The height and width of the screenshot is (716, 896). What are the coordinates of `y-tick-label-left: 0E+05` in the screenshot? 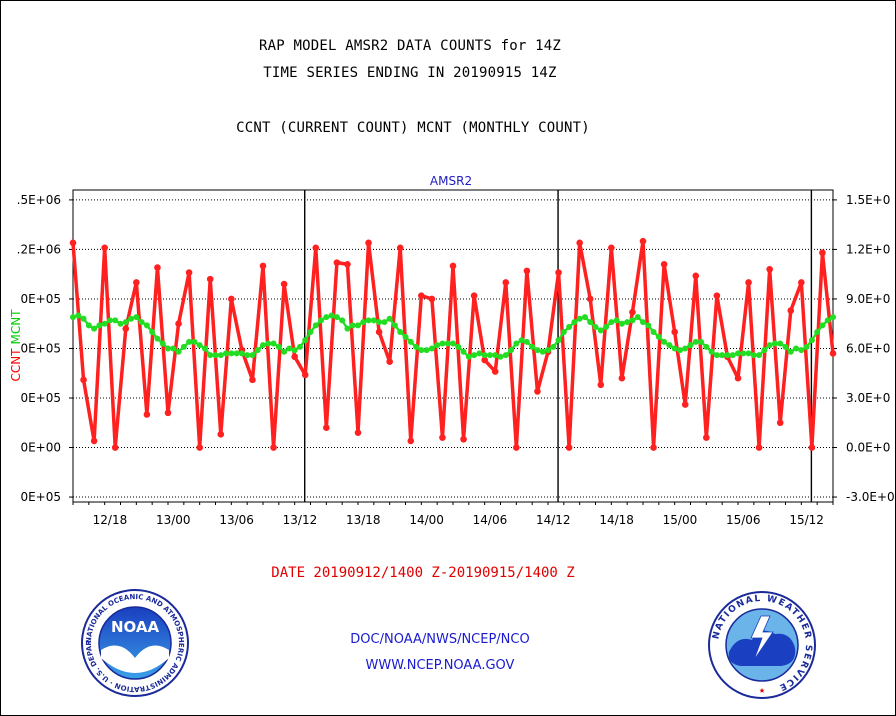 It's located at (40, 497).